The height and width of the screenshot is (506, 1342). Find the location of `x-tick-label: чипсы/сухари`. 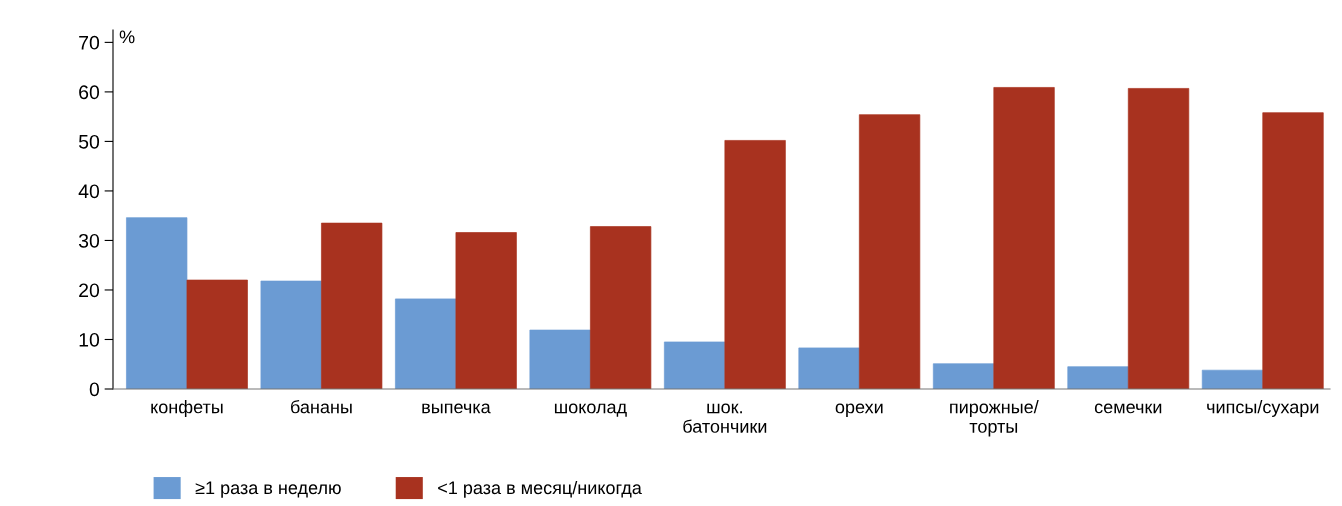

x-tick-label: чипсы/сухари is located at coordinates (1263, 408).